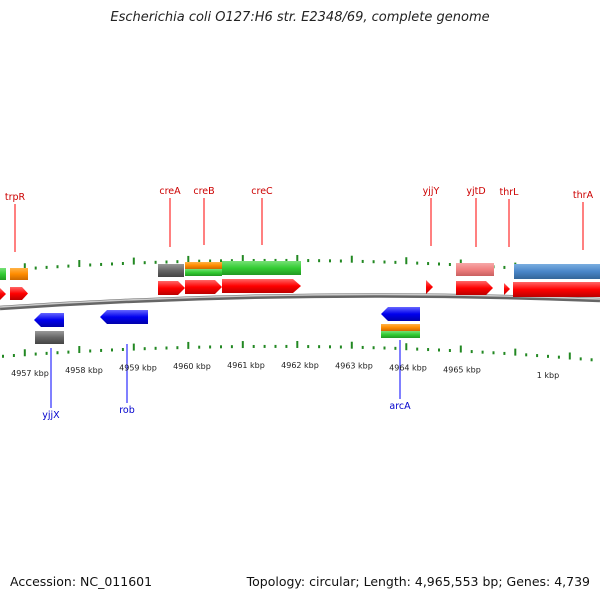 The image size is (600, 600). I want to click on feature-track-reverse, so click(227, 334).